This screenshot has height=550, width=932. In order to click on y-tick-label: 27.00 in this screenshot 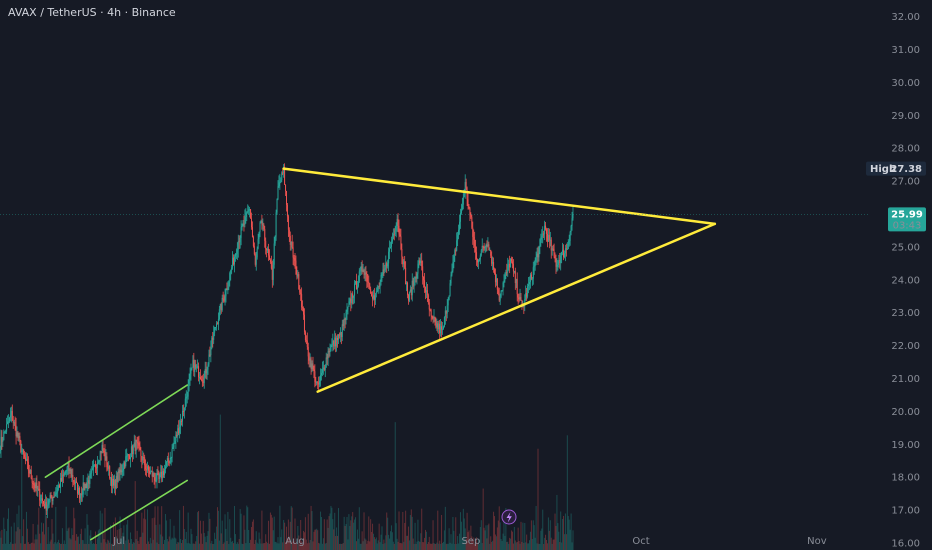, I will do `click(905, 182)`.